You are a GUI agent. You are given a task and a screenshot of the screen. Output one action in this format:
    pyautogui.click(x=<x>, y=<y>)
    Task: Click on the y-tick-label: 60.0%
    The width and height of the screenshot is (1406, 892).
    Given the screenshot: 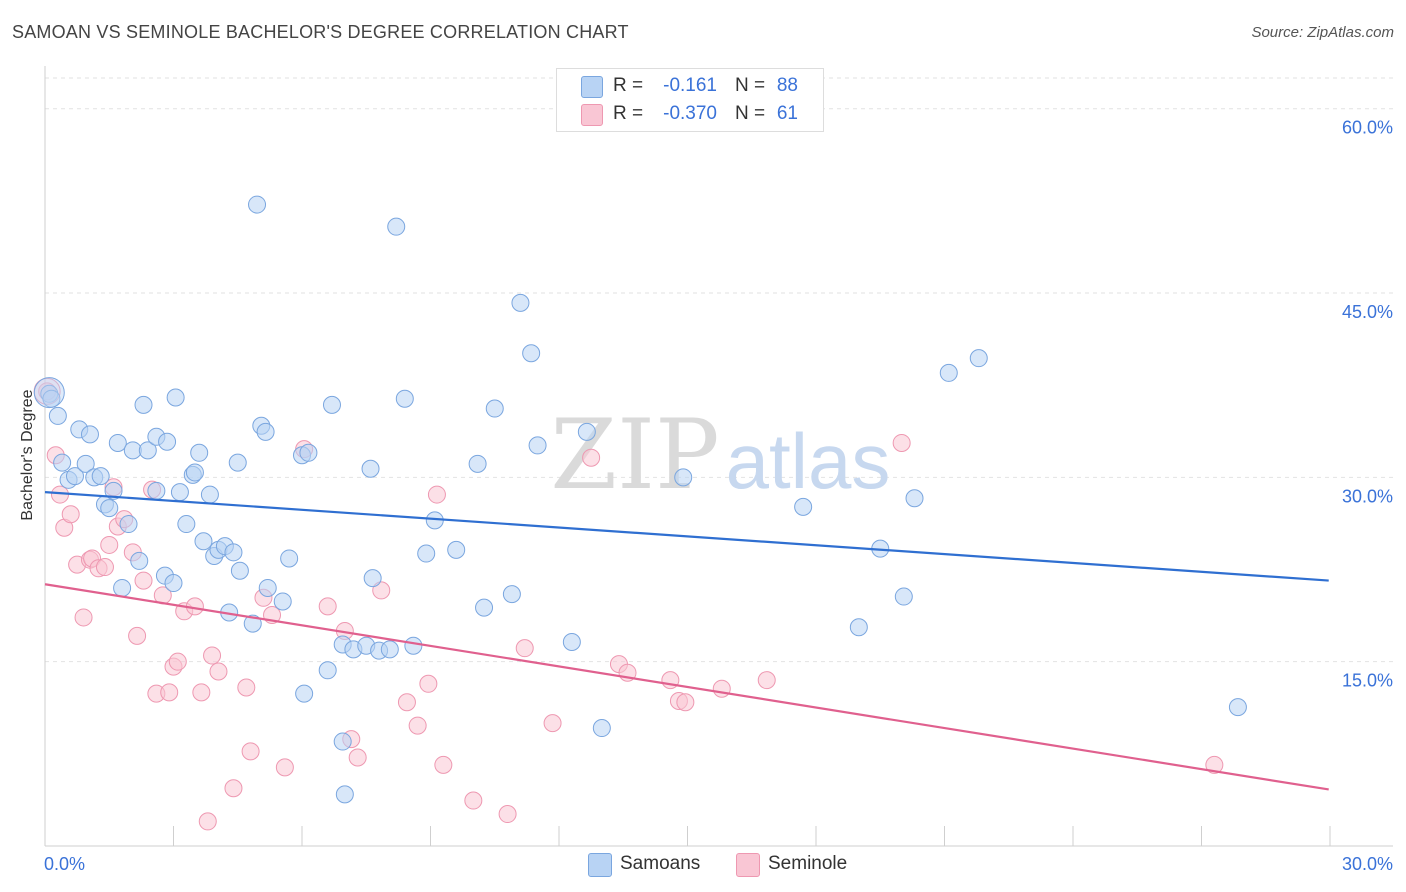 What is the action you would take?
    pyautogui.click(x=1367, y=128)
    